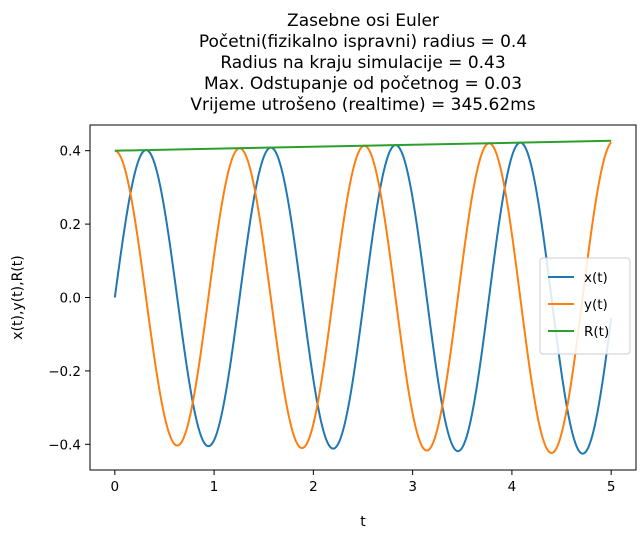 This screenshot has width=642, height=535. I want to click on y-tick-label: 0.2, so click(70, 225).